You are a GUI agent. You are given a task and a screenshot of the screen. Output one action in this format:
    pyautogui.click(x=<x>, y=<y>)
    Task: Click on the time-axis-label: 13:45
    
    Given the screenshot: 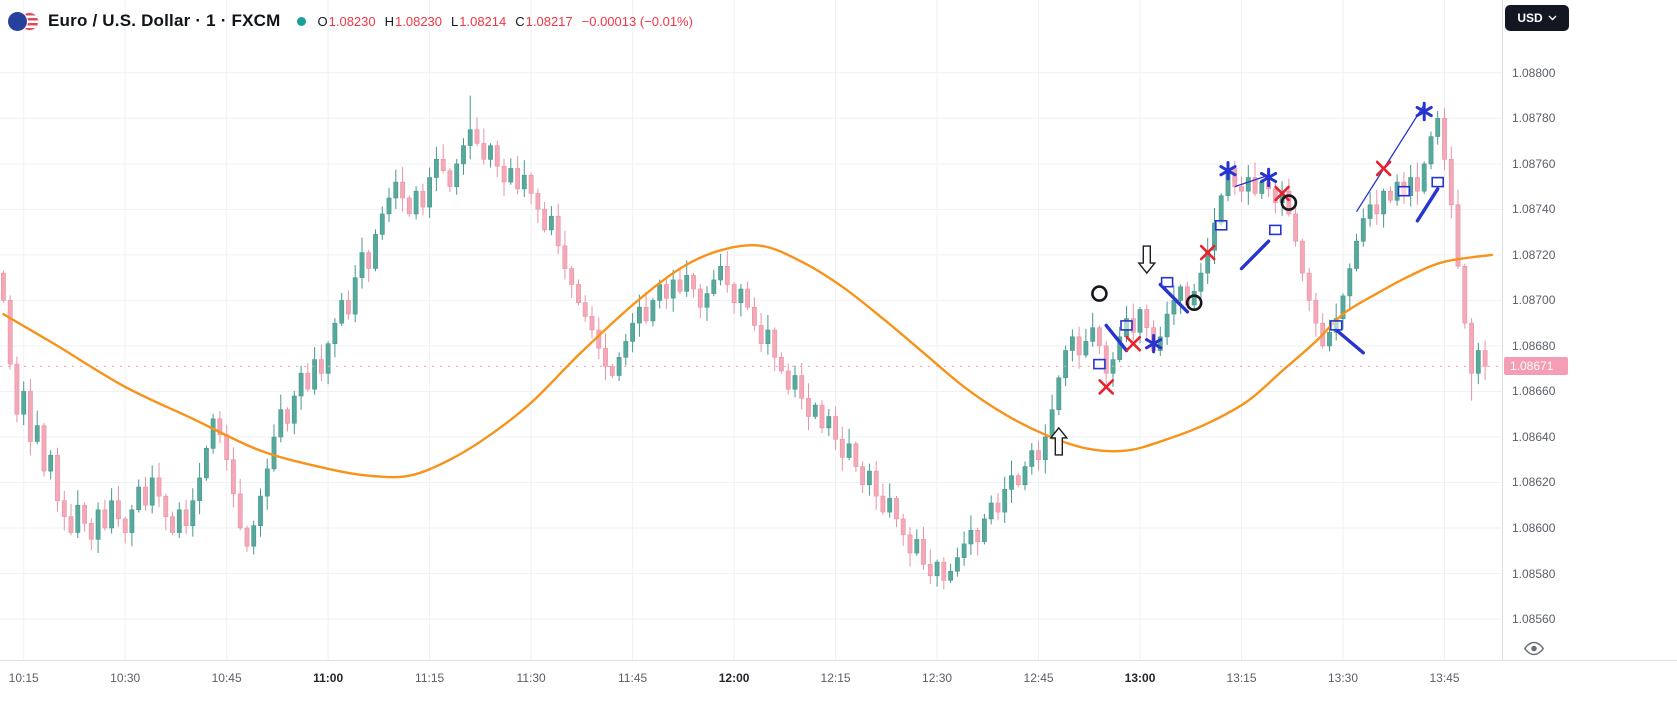 What is the action you would take?
    pyautogui.click(x=1444, y=678)
    